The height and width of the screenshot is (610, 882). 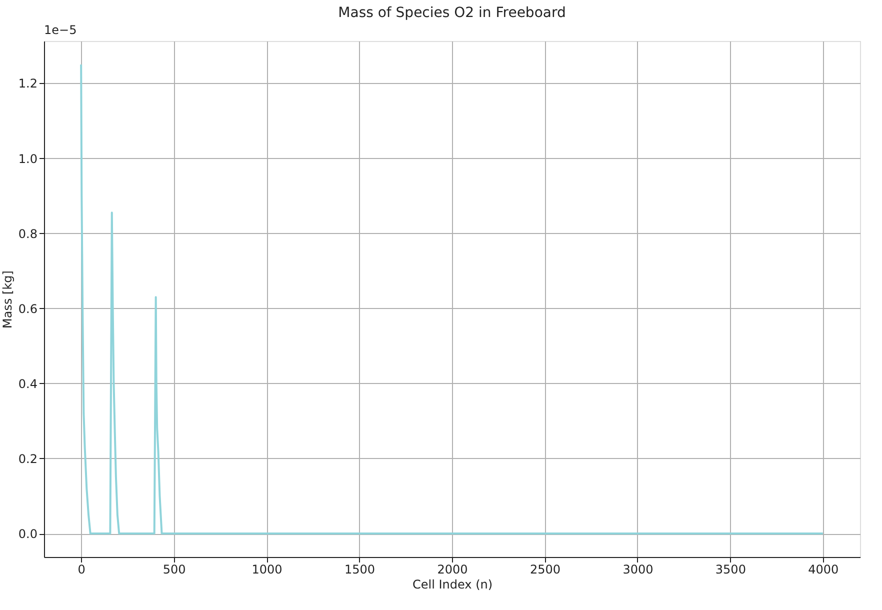 What do you see at coordinates (452, 13) in the screenshot?
I see `chart-title: Mass of Species O2 in Freeboard` at bounding box center [452, 13].